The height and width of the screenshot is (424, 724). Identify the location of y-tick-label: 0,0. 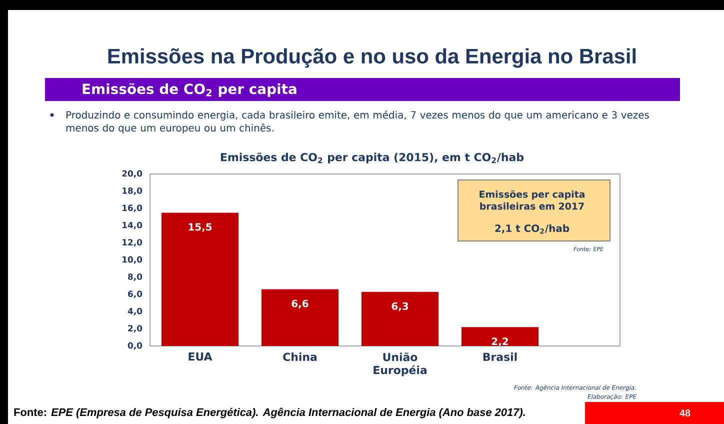
(135, 346).